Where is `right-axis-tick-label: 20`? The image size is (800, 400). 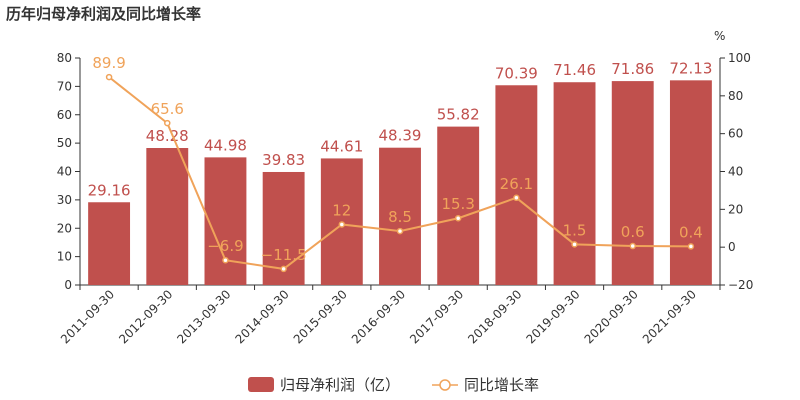
right-axis-tick-label: 20 is located at coordinates (735, 209).